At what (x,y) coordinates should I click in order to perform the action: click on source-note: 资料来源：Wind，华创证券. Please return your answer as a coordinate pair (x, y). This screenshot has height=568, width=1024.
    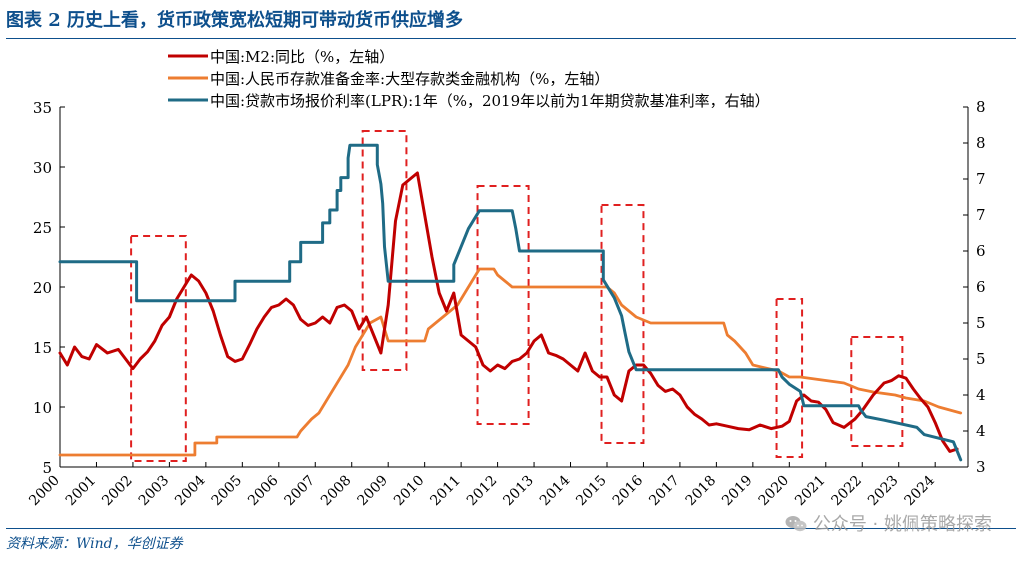
    Looking at the image, I should click on (511, 546).